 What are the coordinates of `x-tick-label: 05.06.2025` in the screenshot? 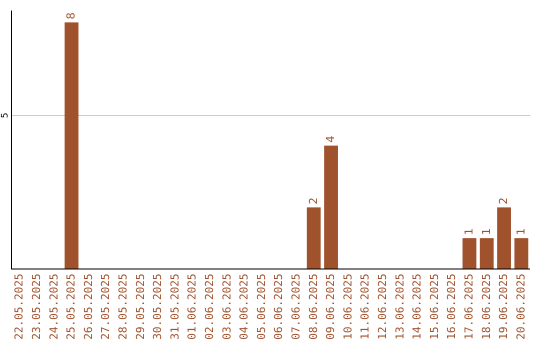 It's located at (261, 307).